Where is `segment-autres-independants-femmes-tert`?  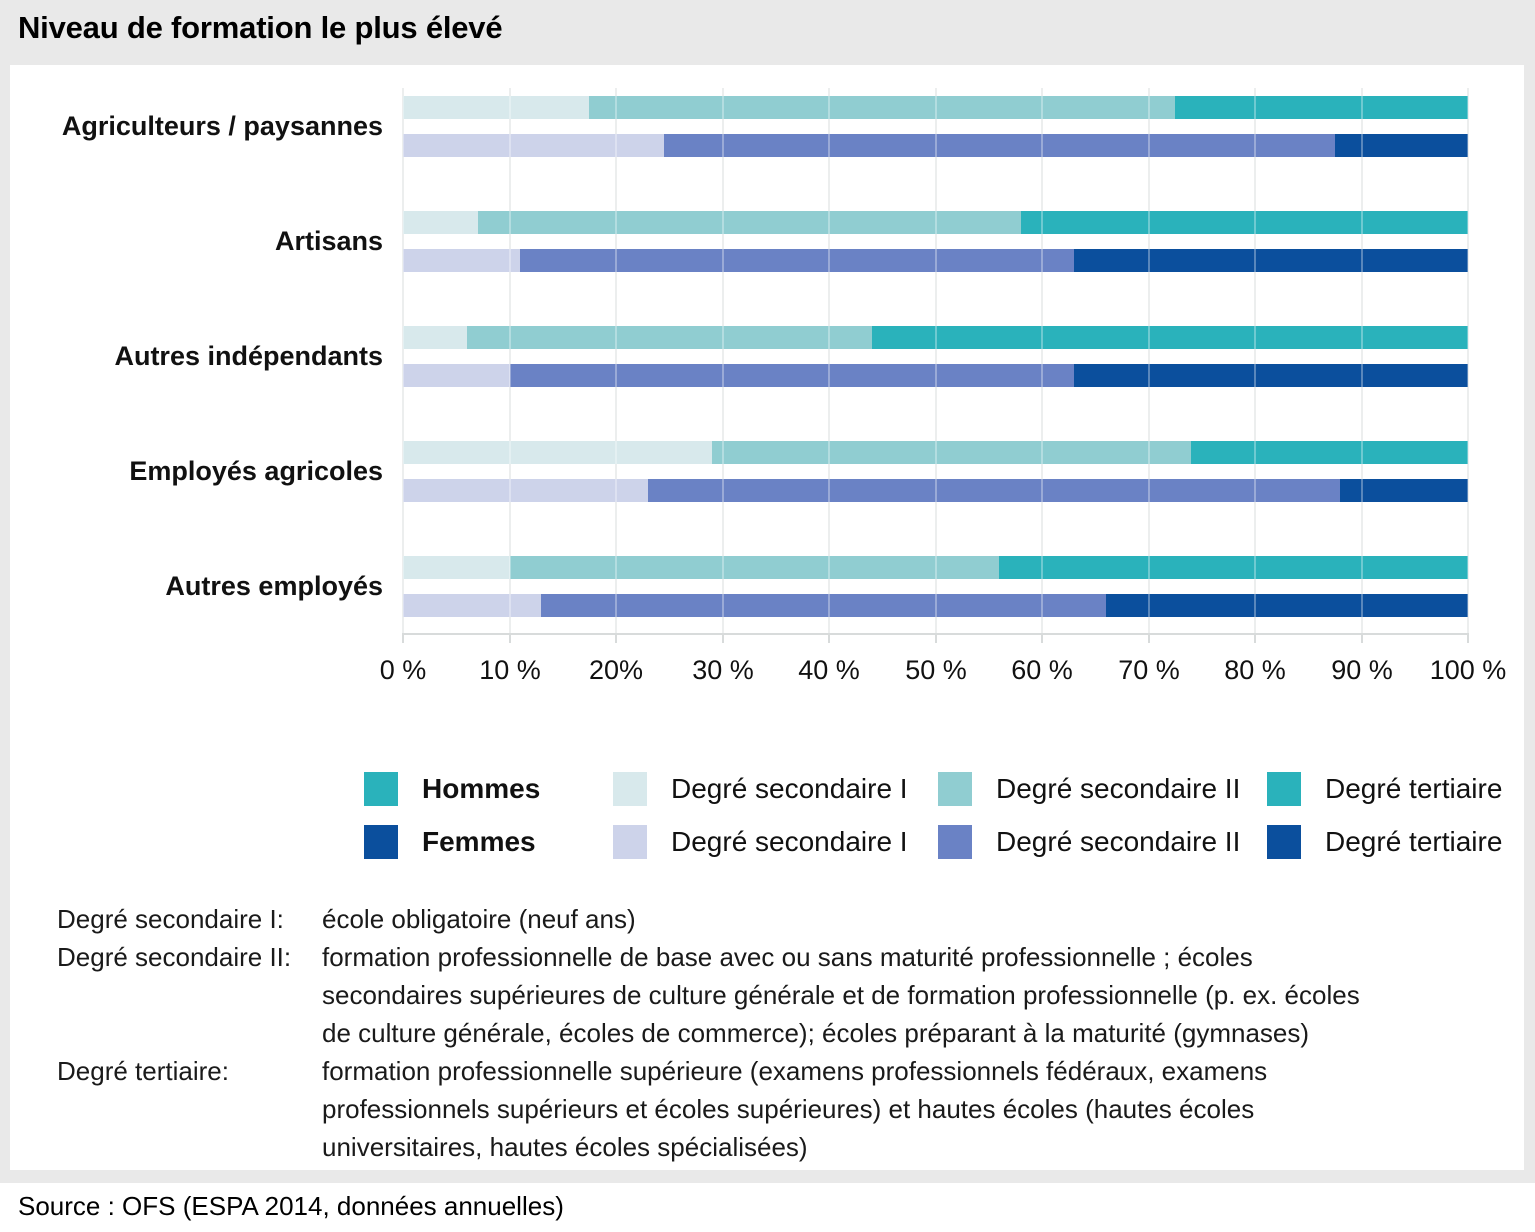 segment-autres-independants-femmes-tert is located at coordinates (1270, 375).